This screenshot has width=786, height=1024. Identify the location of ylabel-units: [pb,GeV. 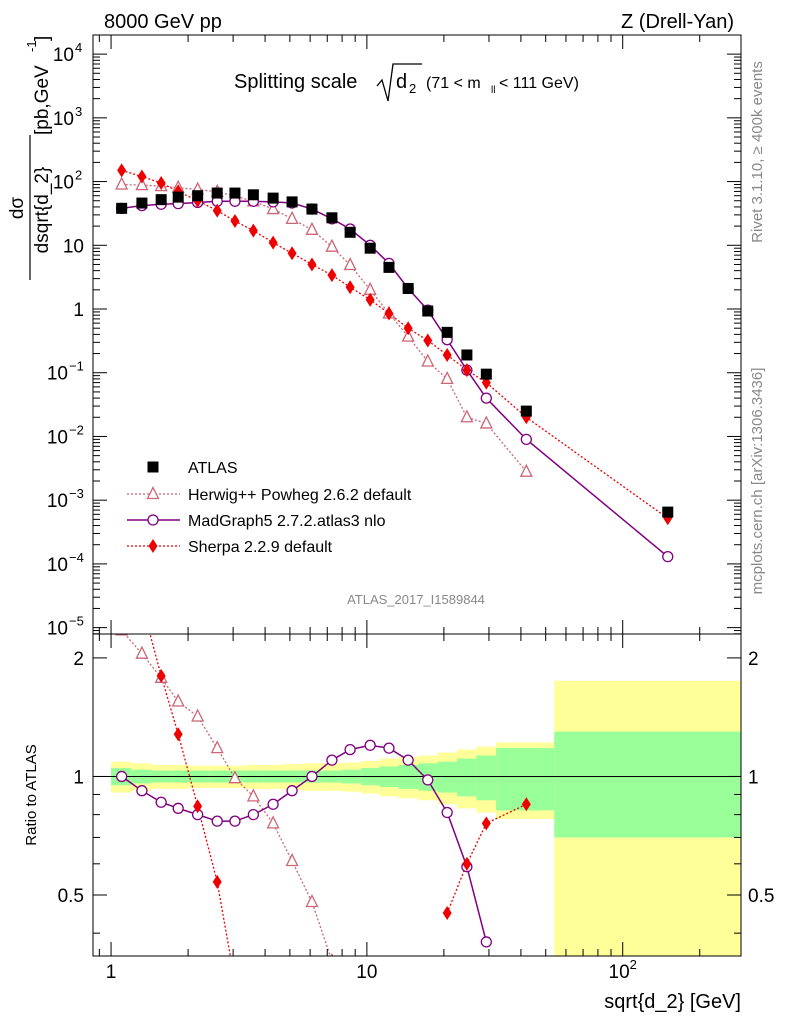
(42, 100).